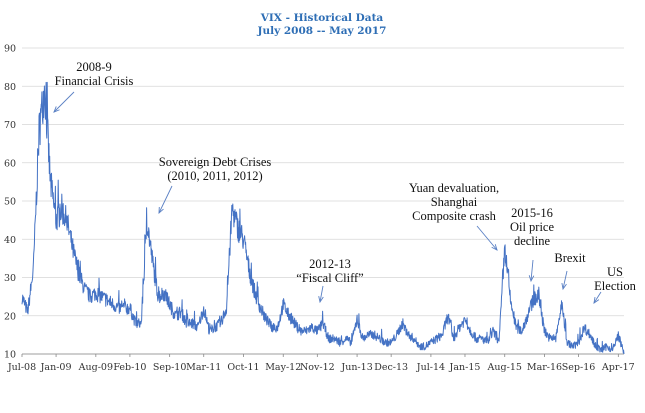 The height and width of the screenshot is (413, 645). Describe the element at coordinates (532, 213) in the screenshot. I see `annotation-line: 2015-16` at that location.